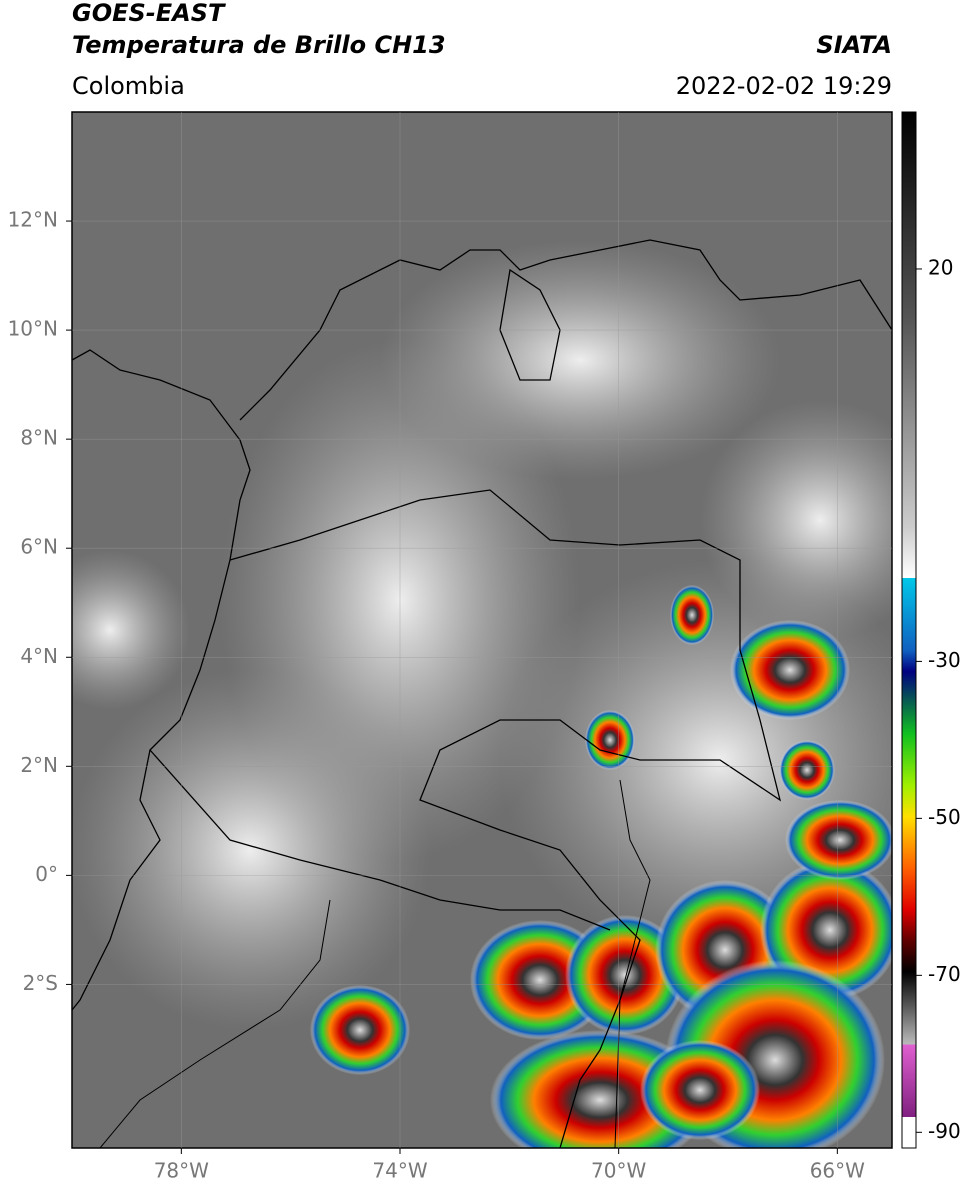 This screenshot has height=1190, width=966. Describe the element at coordinates (128, 86) in the screenshot. I see `region: Colombia` at that location.